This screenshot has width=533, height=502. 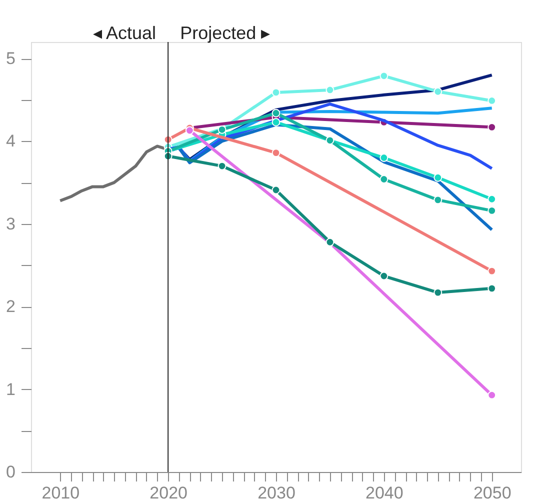 I want to click on x-tick-label: 2050, so click(x=492, y=493).